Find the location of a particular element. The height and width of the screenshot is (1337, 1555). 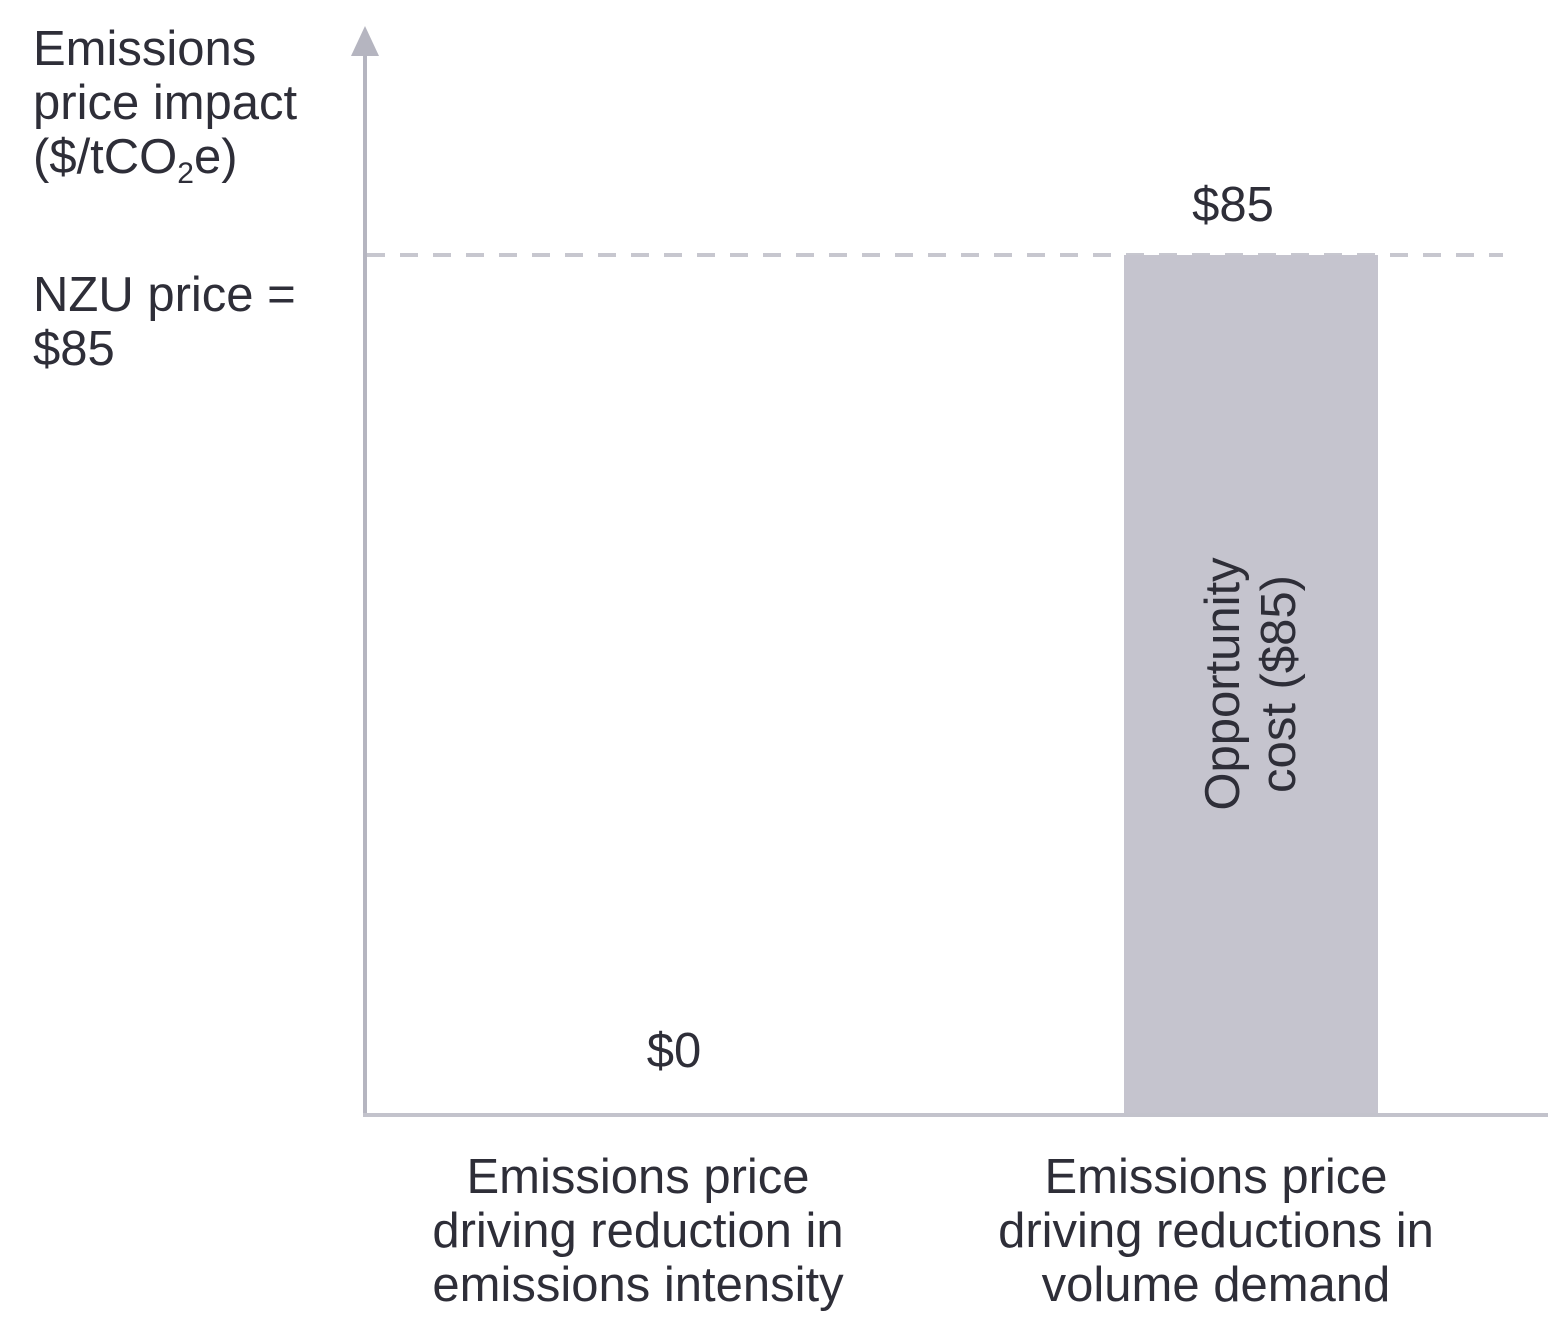

y-axis-title: Emissions price impact ($/tCO2e) is located at coordinates (165, 111).